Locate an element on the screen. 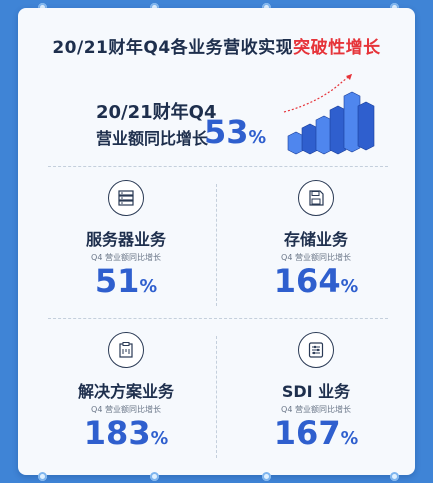  segment-solutions: 解决方案业务 Q4 营业额同比增长 183% is located at coordinates (126, 394).